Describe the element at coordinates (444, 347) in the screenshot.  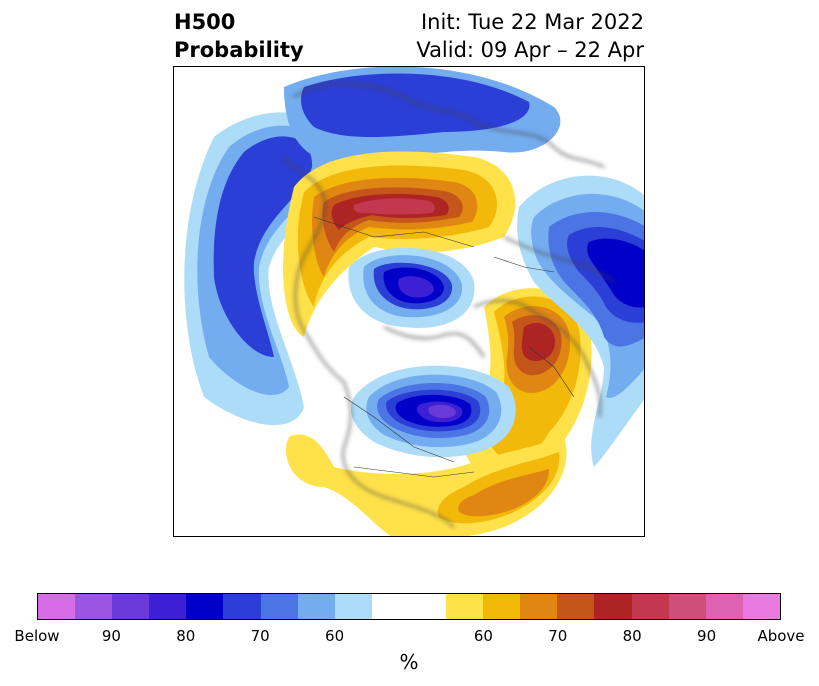
I see `borders` at that location.